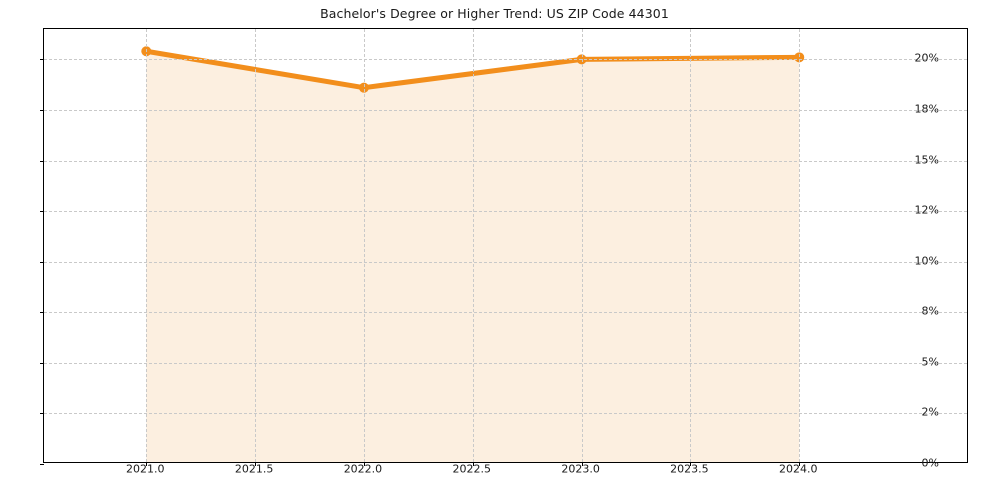  What do you see at coordinates (472, 469) in the screenshot?
I see `x-axis-tick-label: 2022.5` at bounding box center [472, 469].